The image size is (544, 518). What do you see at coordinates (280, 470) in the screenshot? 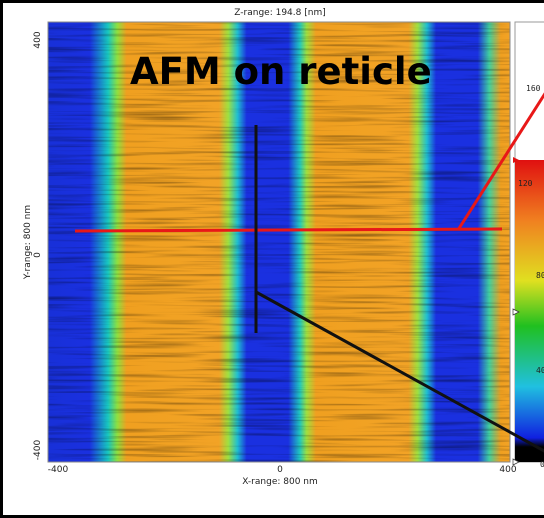
I see `x-tick-label: 0` at bounding box center [280, 470].